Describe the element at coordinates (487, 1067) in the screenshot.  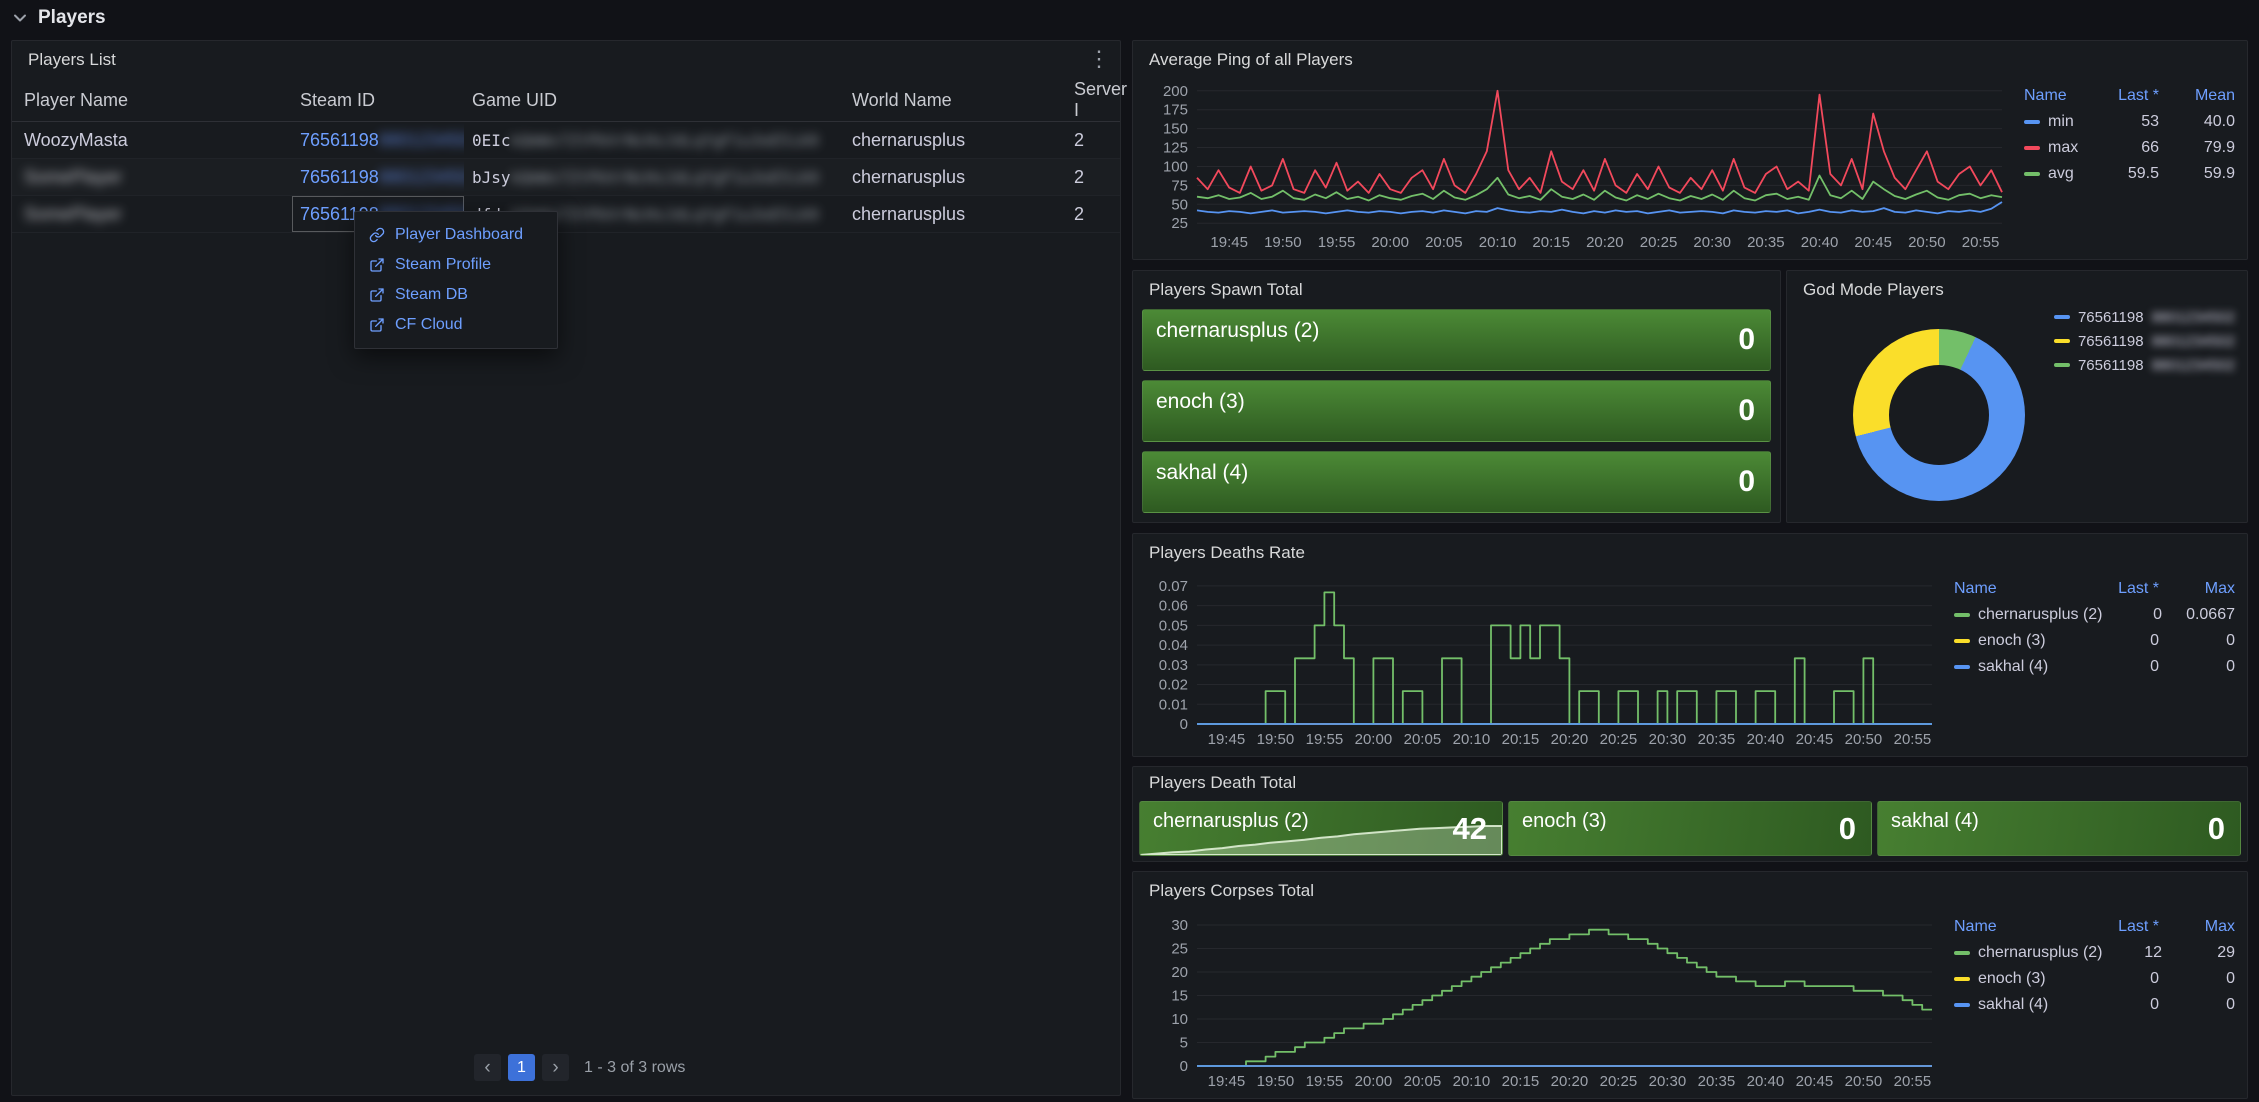
I see `prev-page-button: ‹` at that location.